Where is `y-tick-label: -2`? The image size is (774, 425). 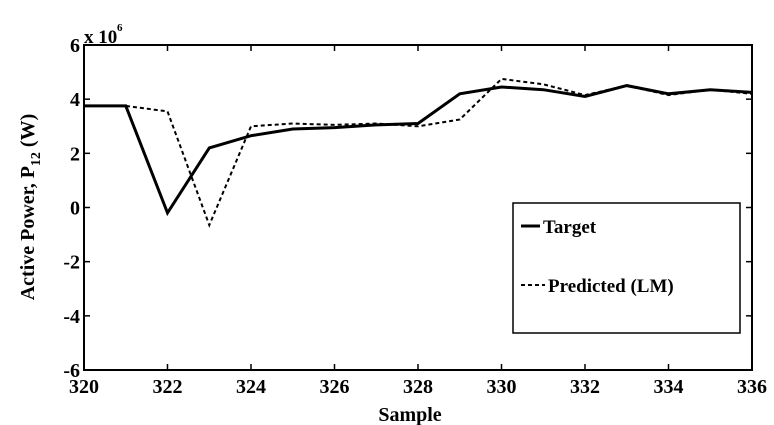
y-tick-label: -2 is located at coordinates (71, 263).